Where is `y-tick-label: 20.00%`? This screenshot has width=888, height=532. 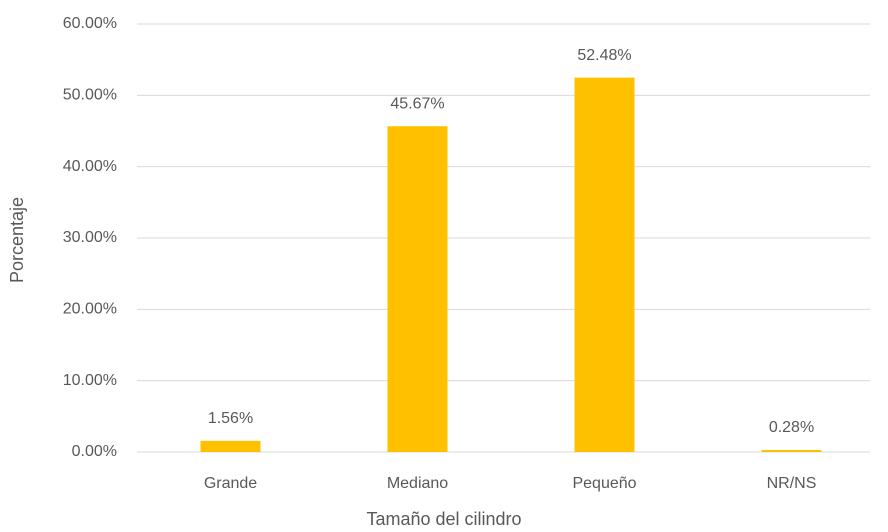 y-tick-label: 20.00% is located at coordinates (90, 309).